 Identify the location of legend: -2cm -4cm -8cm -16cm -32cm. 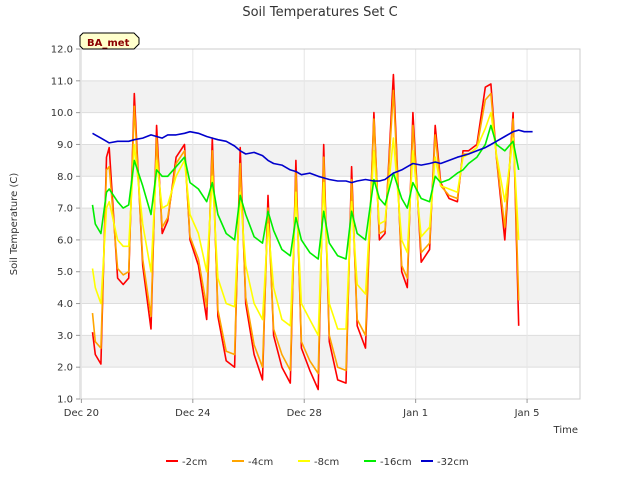
(317, 462).